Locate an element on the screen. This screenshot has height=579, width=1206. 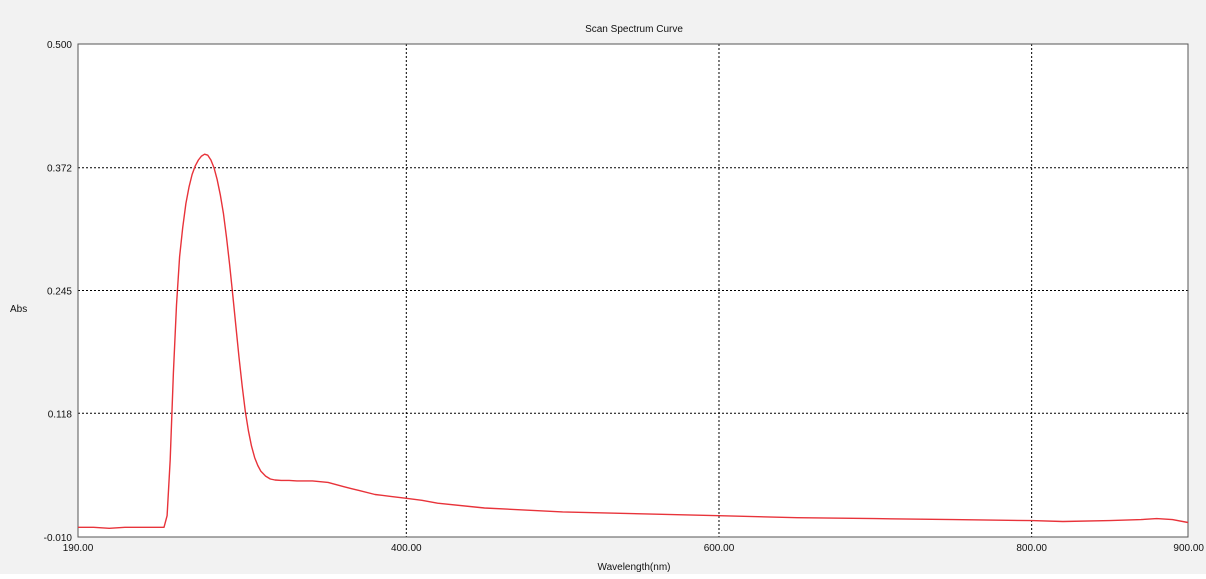
chart-title: Scan Spectrum Curve is located at coordinates (634, 29).